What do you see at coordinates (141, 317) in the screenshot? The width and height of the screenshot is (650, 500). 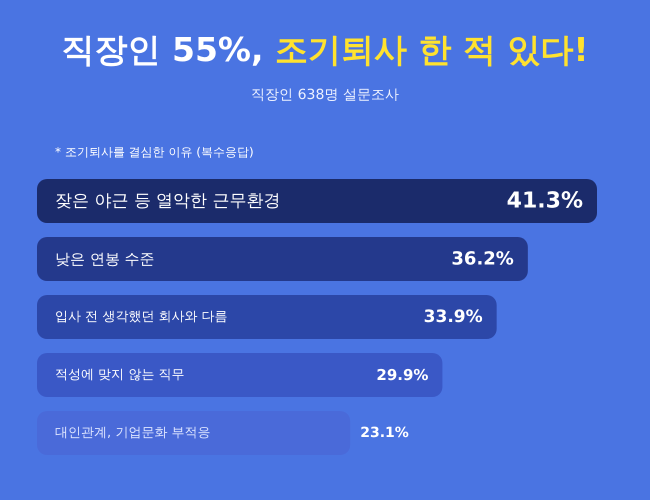 I see `y-tick-label: 입사 전 생각했던 회사와 다름` at bounding box center [141, 317].